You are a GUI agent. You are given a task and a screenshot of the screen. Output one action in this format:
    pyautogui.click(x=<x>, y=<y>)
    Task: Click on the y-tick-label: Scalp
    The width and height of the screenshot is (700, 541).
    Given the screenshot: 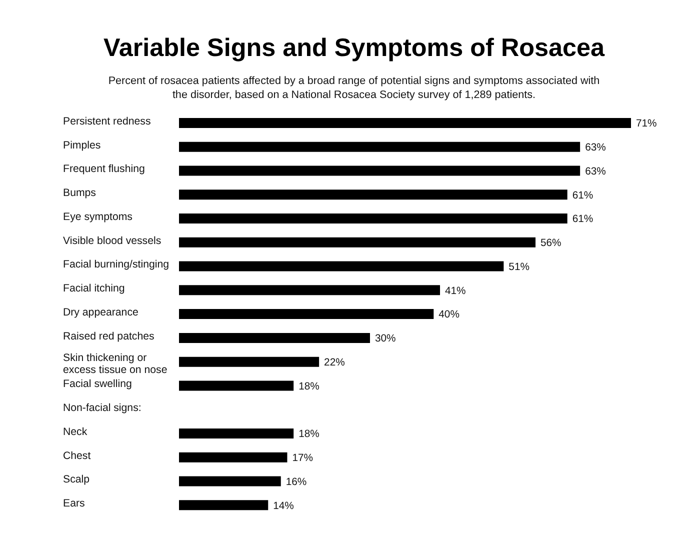 What is the action you would take?
    pyautogui.click(x=76, y=480)
    